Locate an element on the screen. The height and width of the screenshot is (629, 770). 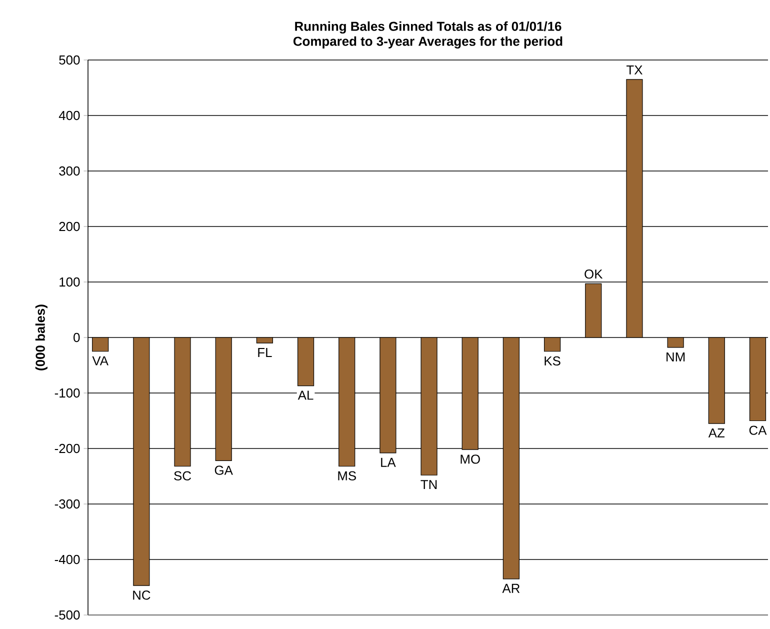
y-tick-label: 500 is located at coordinates (69, 60).